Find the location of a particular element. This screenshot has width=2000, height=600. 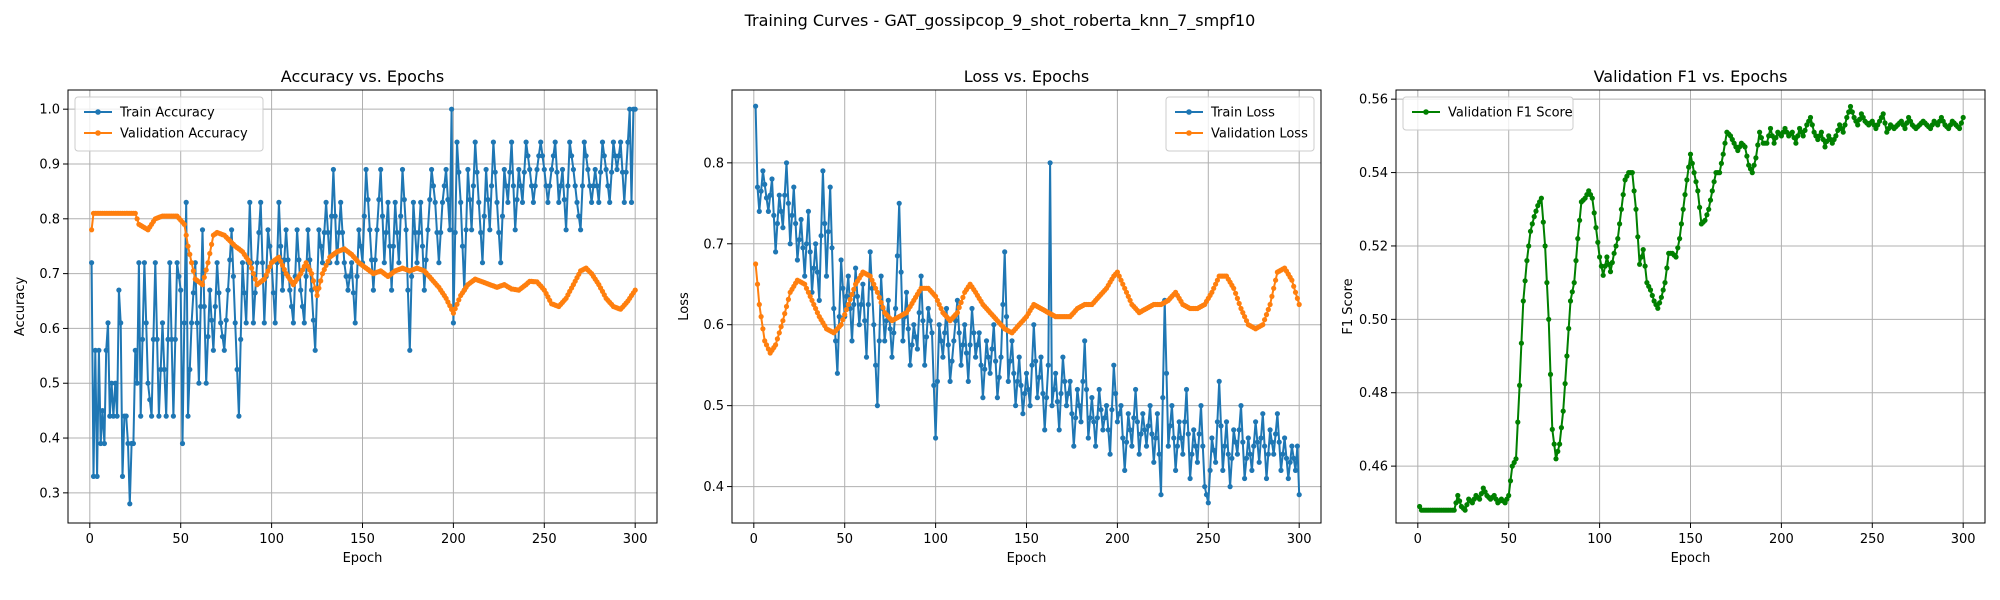

y-tick-label: 0.48 is located at coordinates (1373, 393).